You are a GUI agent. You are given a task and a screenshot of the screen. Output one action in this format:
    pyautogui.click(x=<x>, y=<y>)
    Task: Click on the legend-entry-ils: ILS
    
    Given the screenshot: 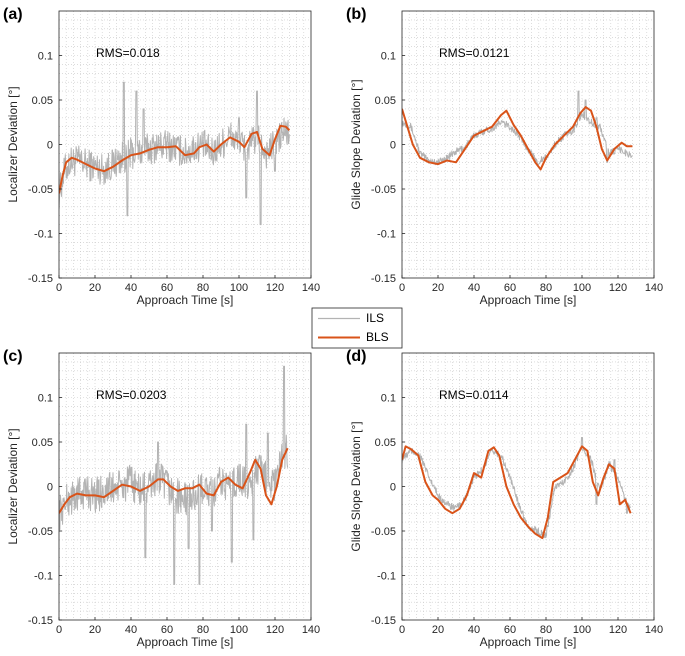 What is the action you would take?
    pyautogui.click(x=375, y=318)
    